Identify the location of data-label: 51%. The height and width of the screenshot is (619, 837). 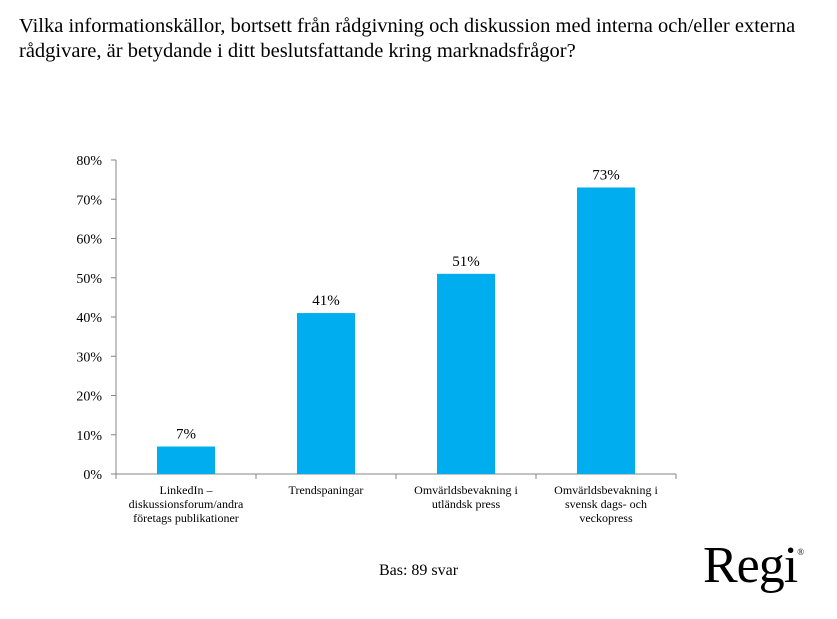
(466, 262).